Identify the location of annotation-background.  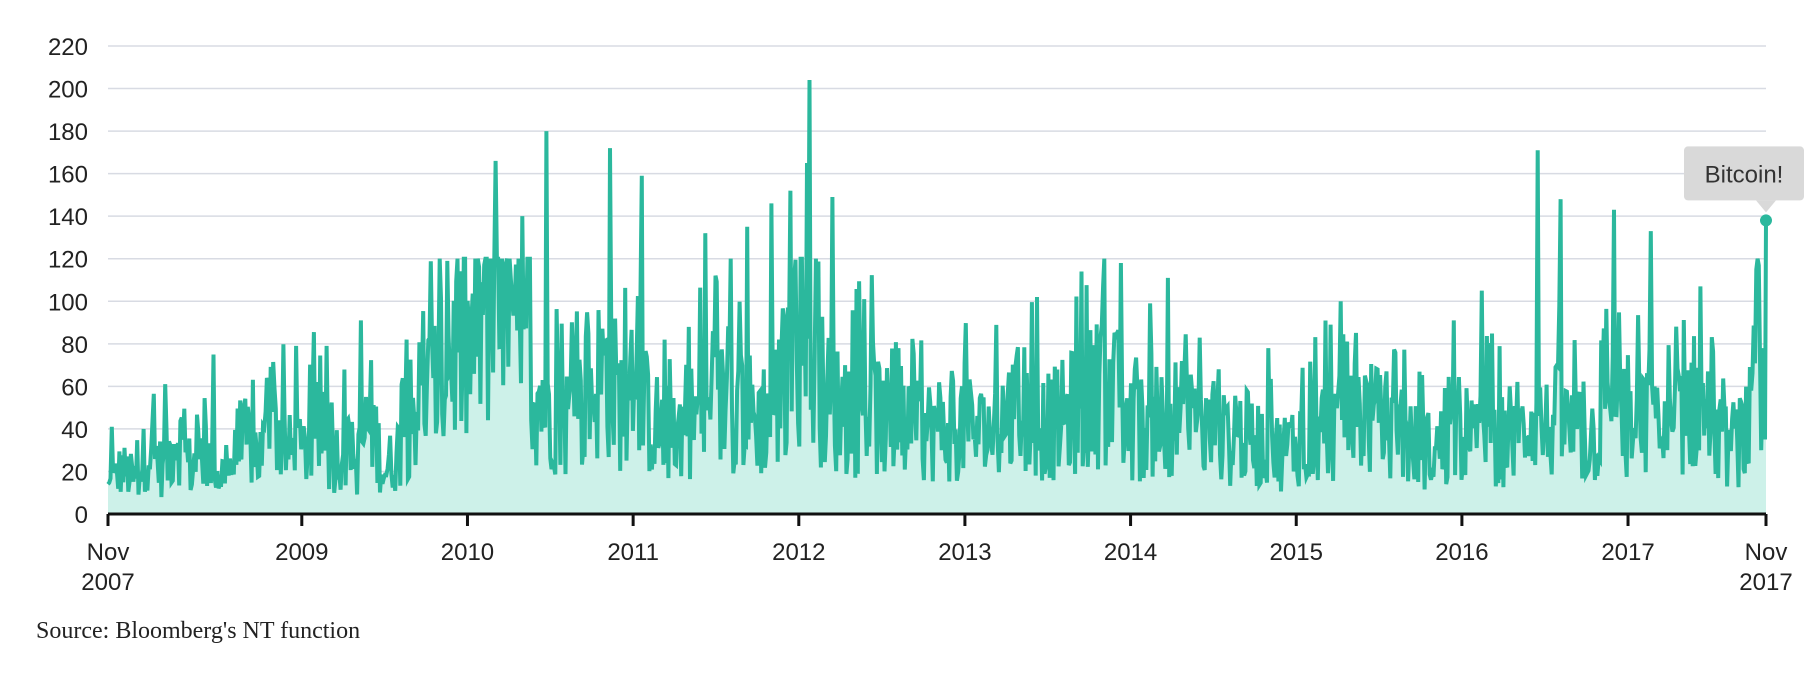
(1744, 173).